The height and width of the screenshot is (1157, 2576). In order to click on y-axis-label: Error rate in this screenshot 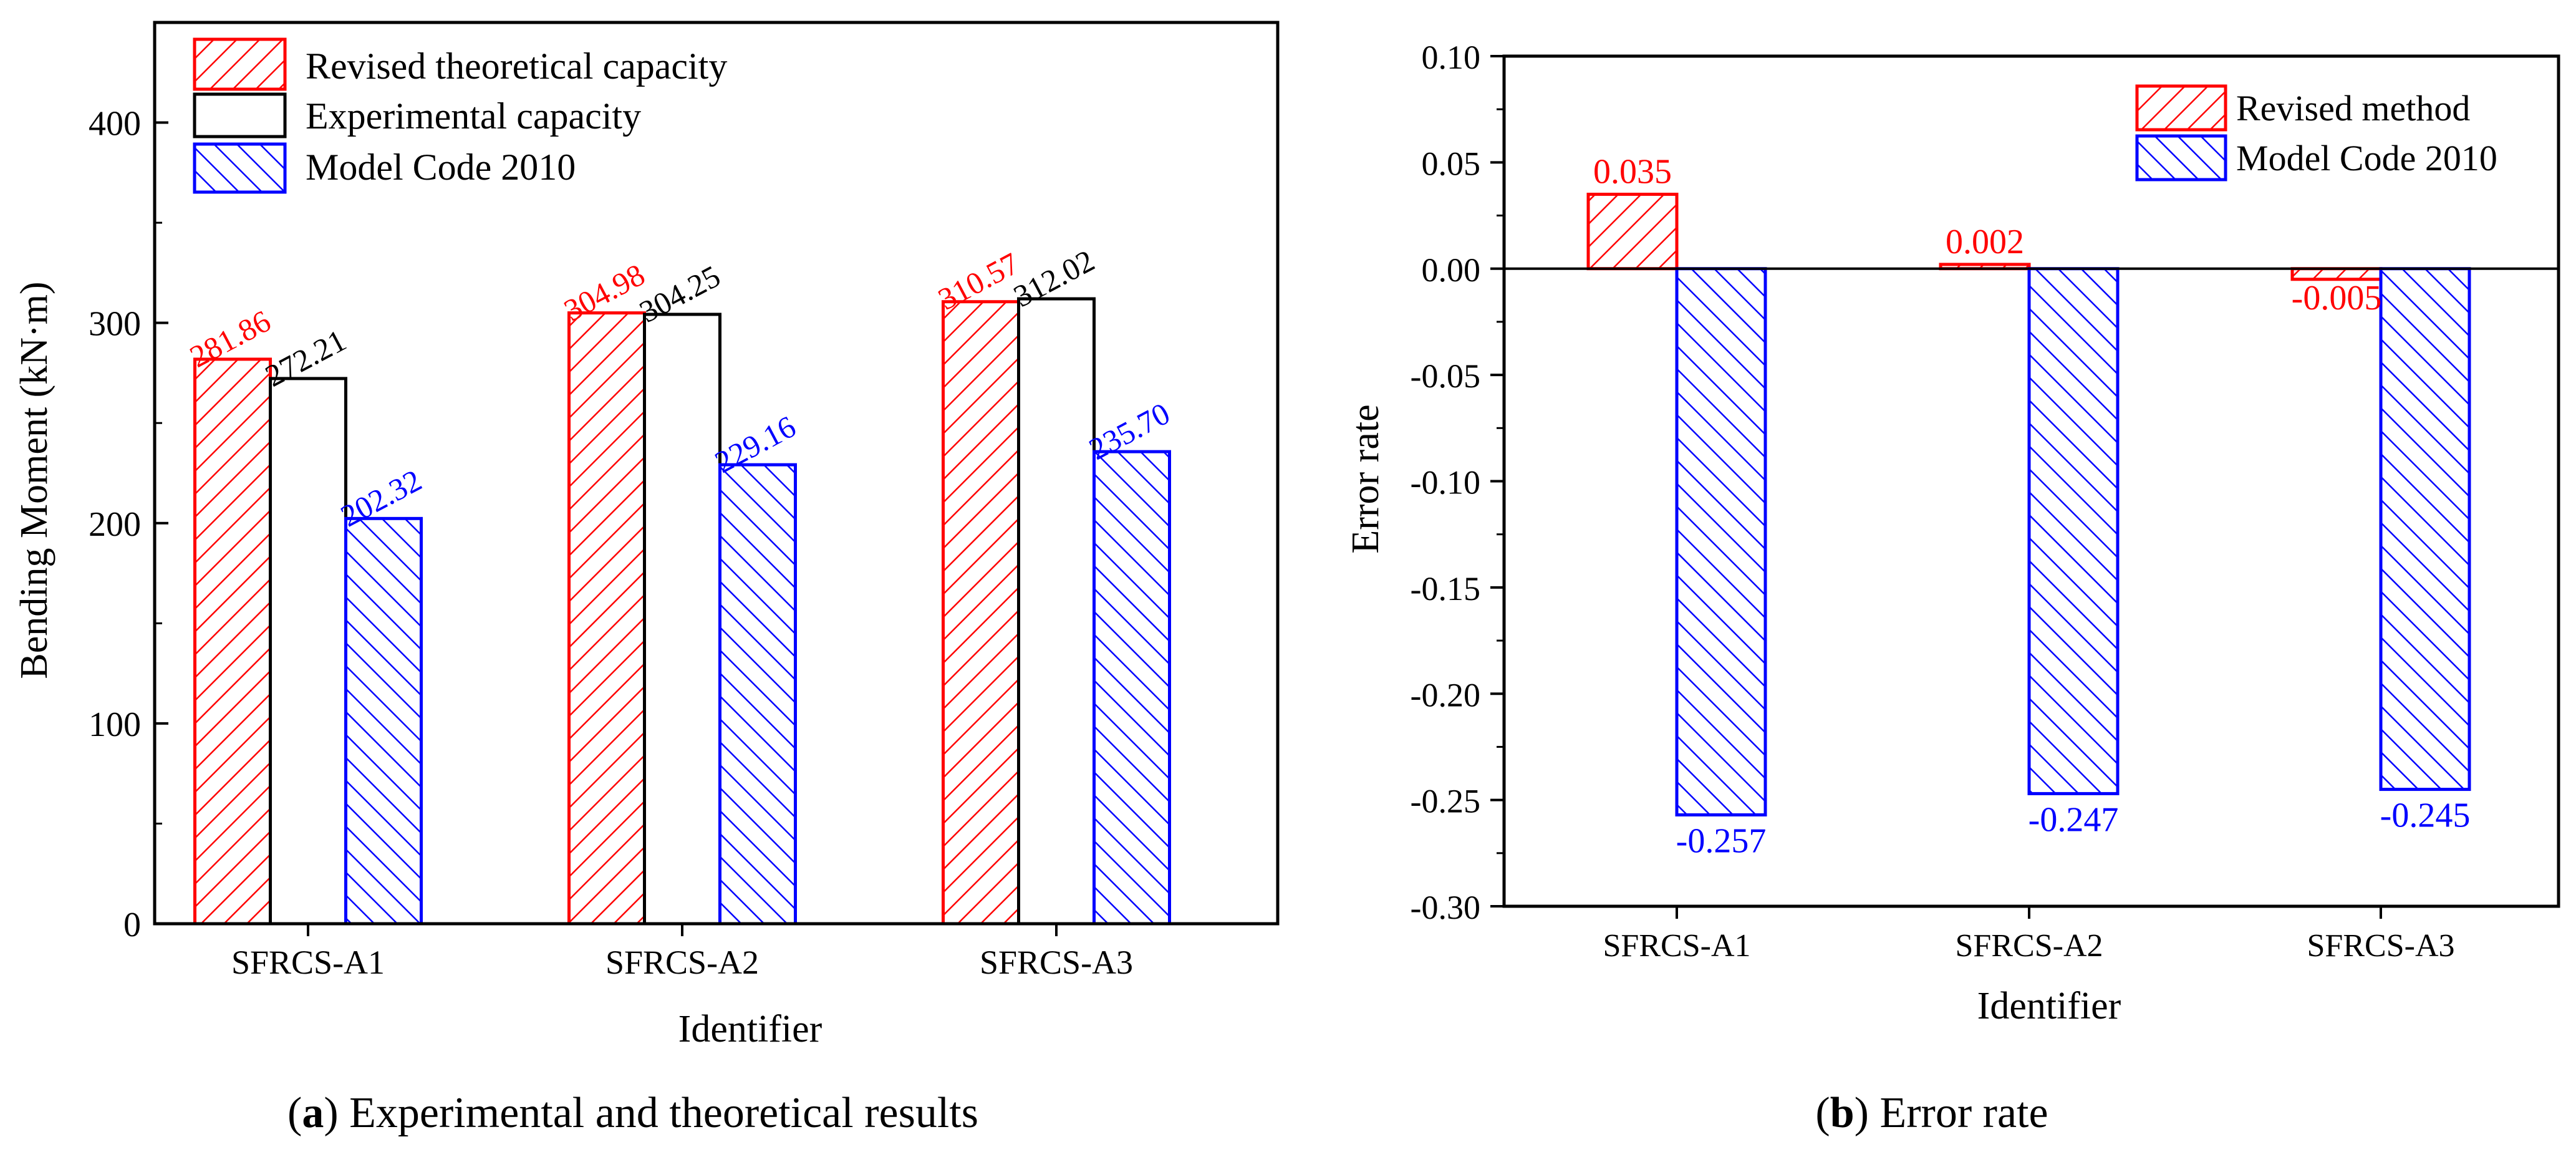, I will do `click(1365, 479)`.